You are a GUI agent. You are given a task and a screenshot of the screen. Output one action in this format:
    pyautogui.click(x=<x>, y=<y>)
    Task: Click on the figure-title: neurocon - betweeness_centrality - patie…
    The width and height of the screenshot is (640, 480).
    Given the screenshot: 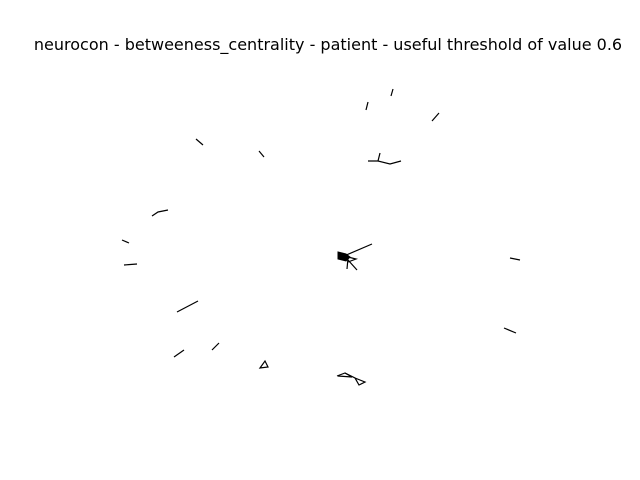 What is the action you would take?
    pyautogui.click(x=328, y=45)
    